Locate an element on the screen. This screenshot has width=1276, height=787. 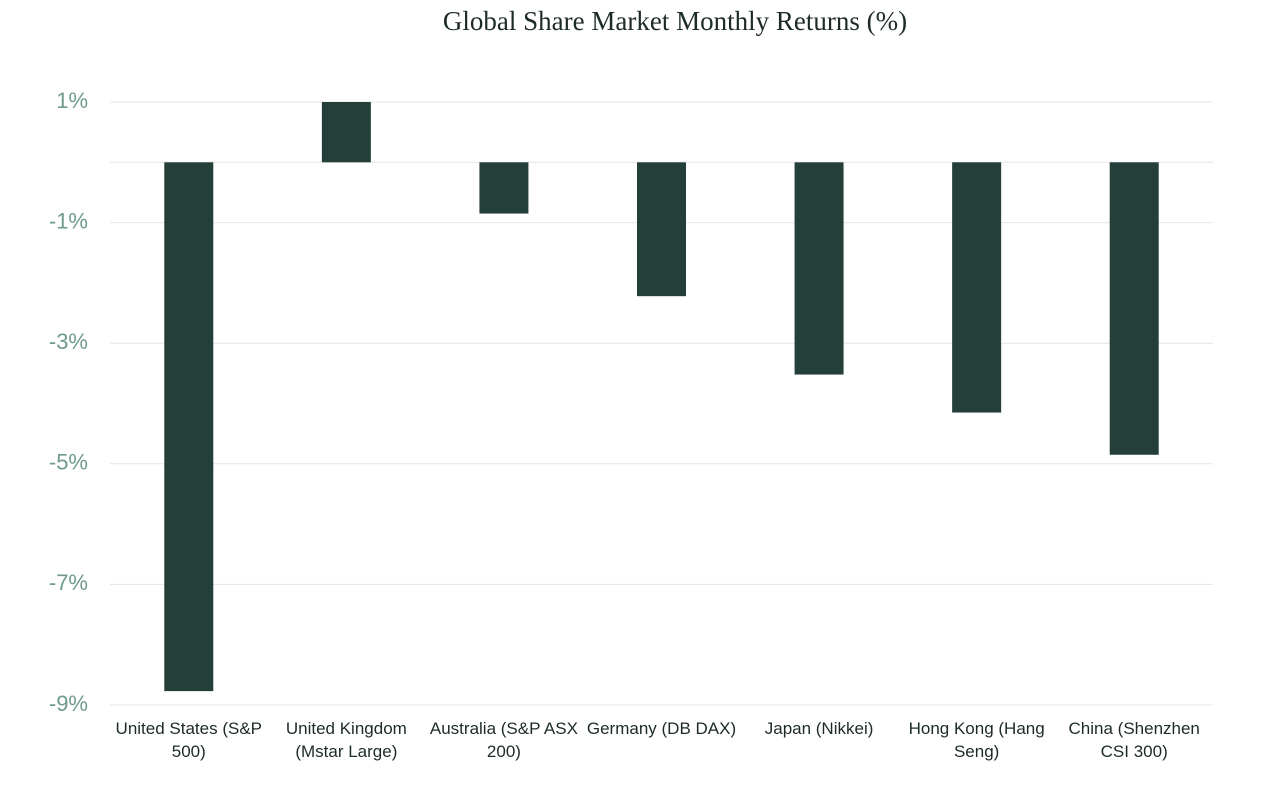
x-tick-label: United Kingdom (Mstar Large) is located at coordinates (346, 740).